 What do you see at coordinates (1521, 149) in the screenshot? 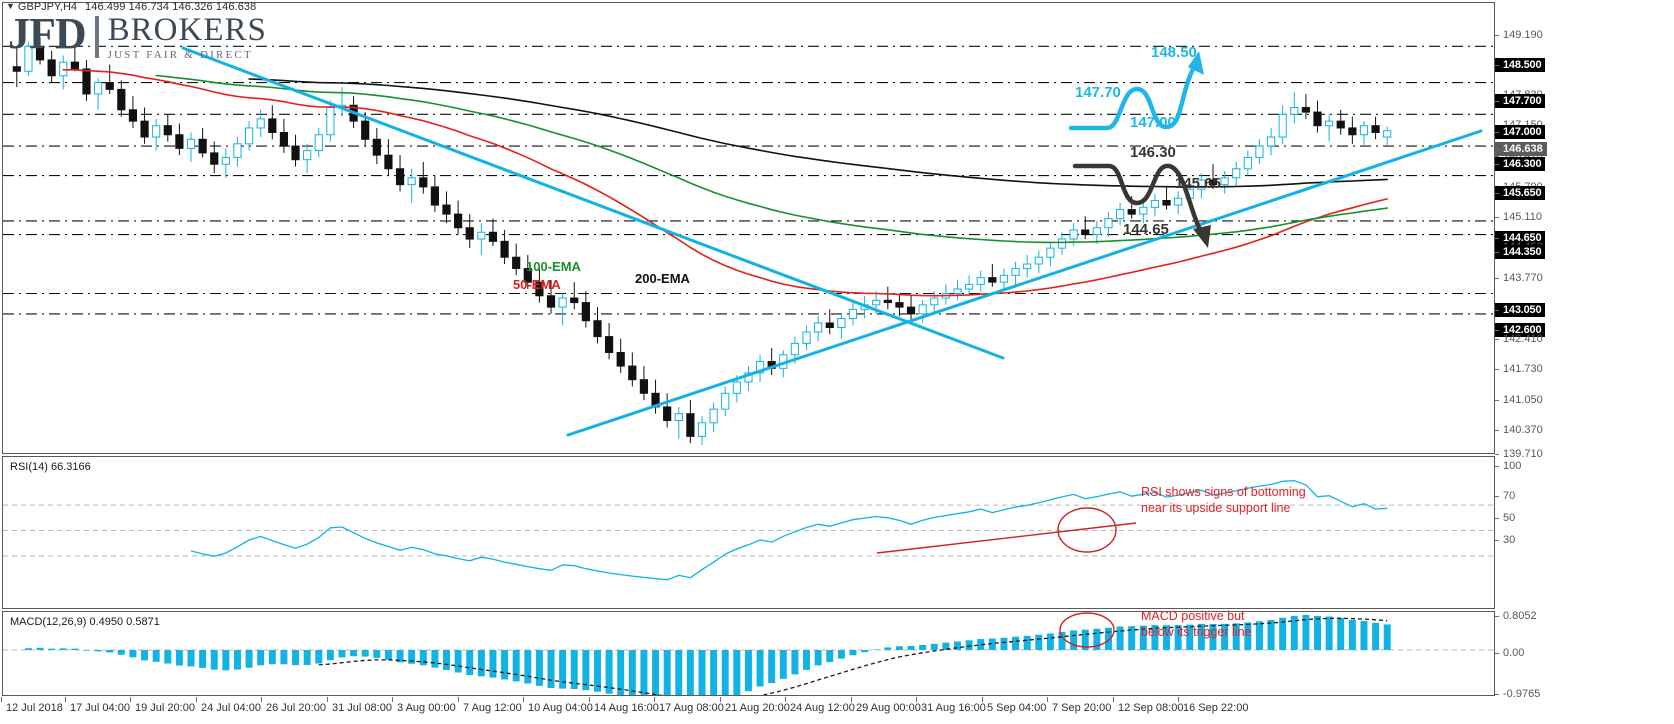
I see `current-price-badge: 146.638` at bounding box center [1521, 149].